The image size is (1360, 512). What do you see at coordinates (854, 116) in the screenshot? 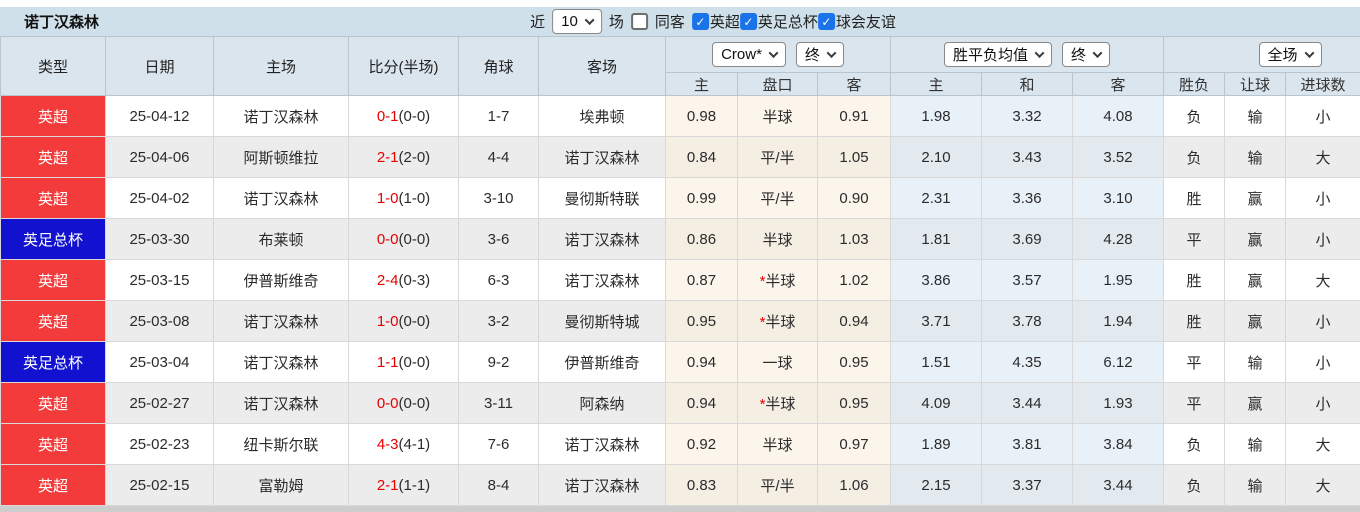
I see `asia-away-odds: 0.91` at bounding box center [854, 116].